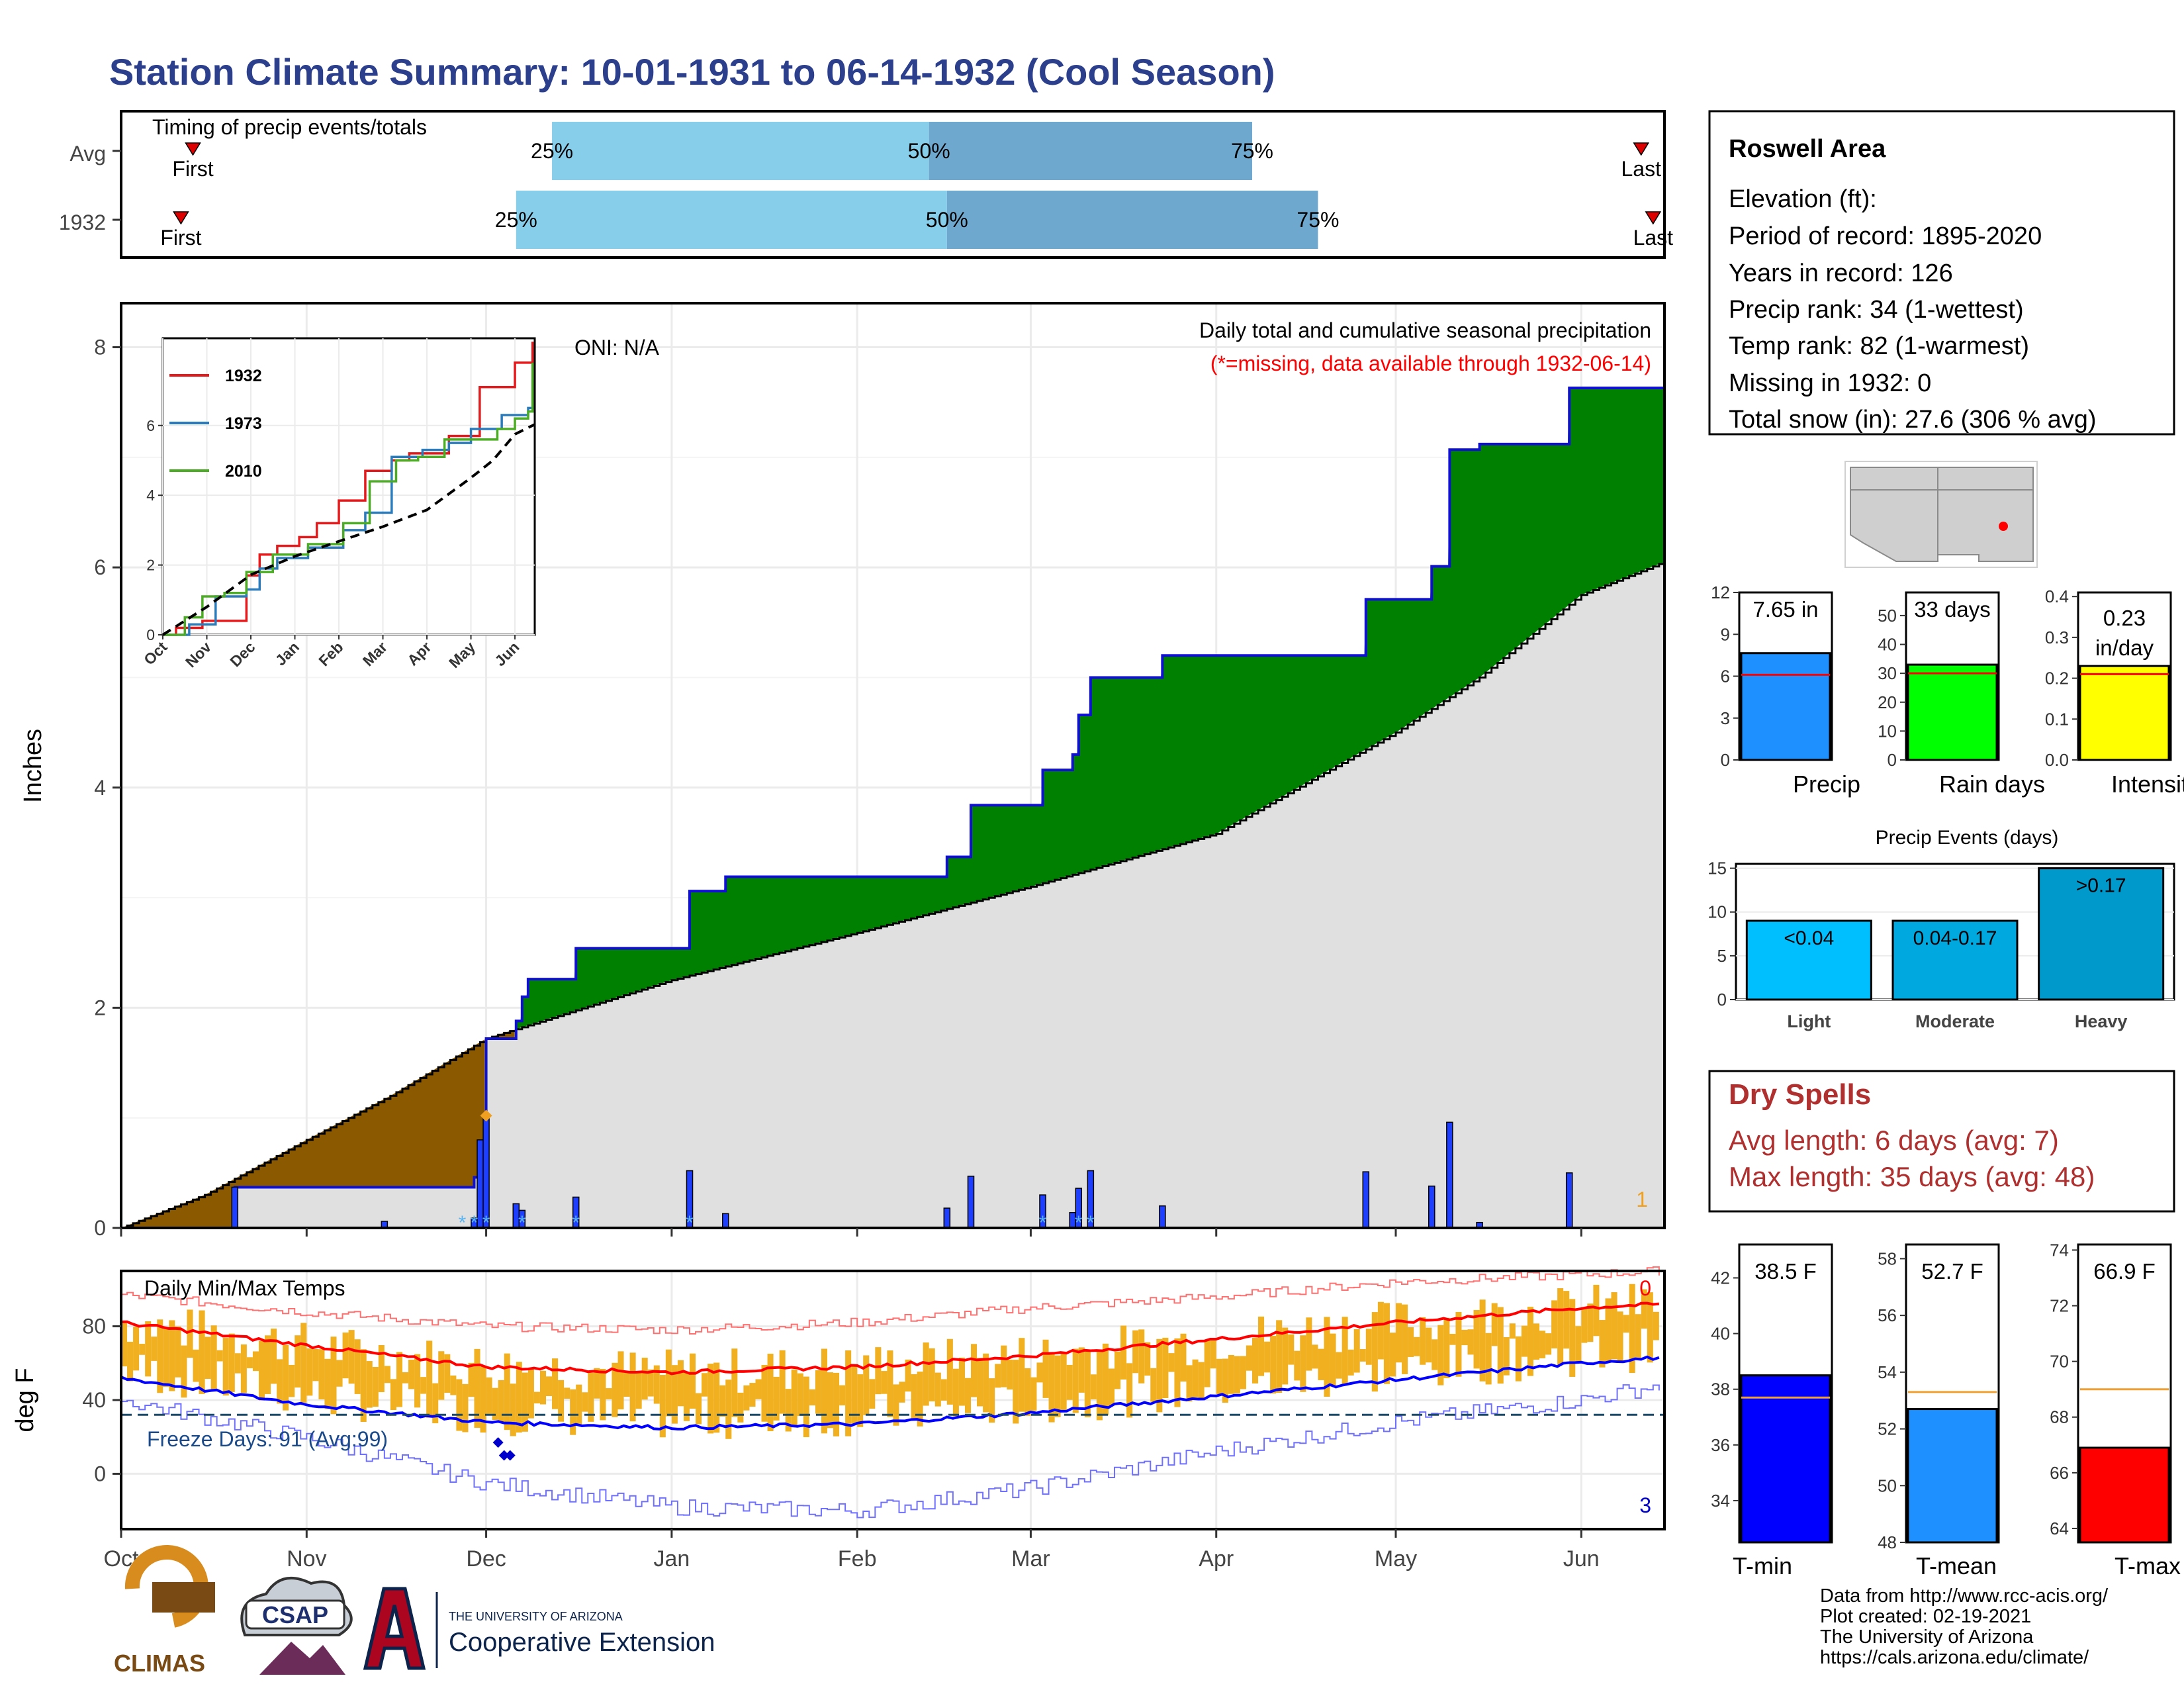 The height and width of the screenshot is (1688, 2184). I want to click on ua-logo-mark, so click(395, 1628).